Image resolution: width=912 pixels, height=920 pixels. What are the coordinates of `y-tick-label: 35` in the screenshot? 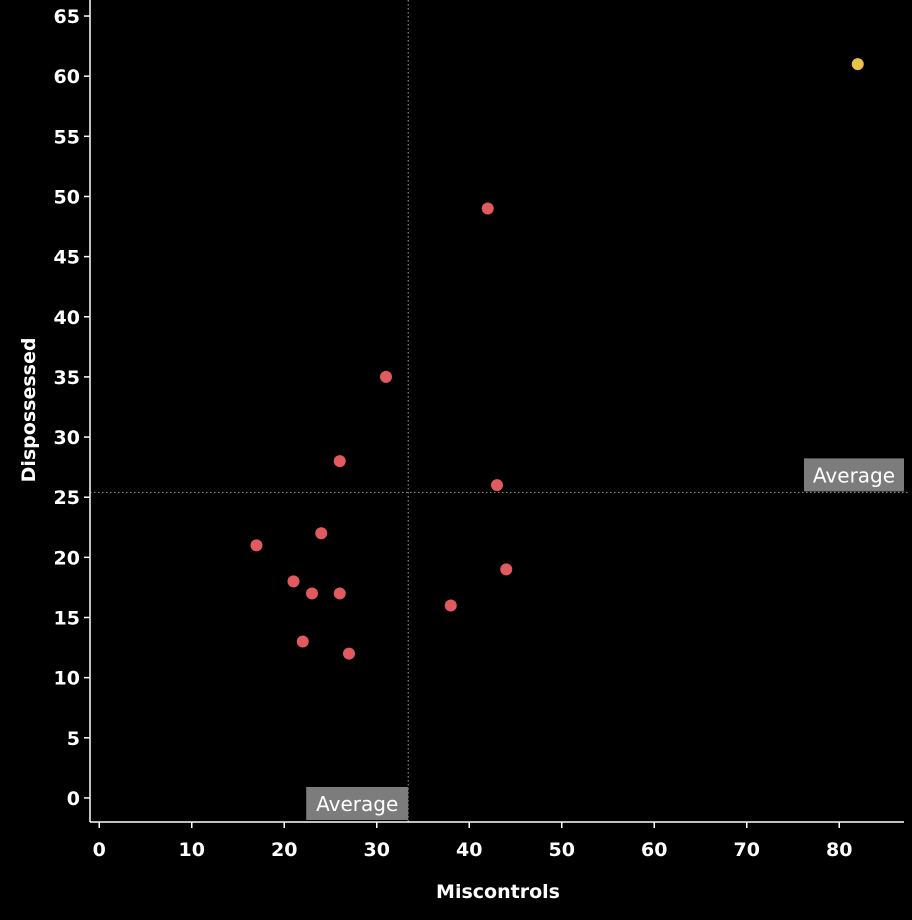 It's located at (67, 378).